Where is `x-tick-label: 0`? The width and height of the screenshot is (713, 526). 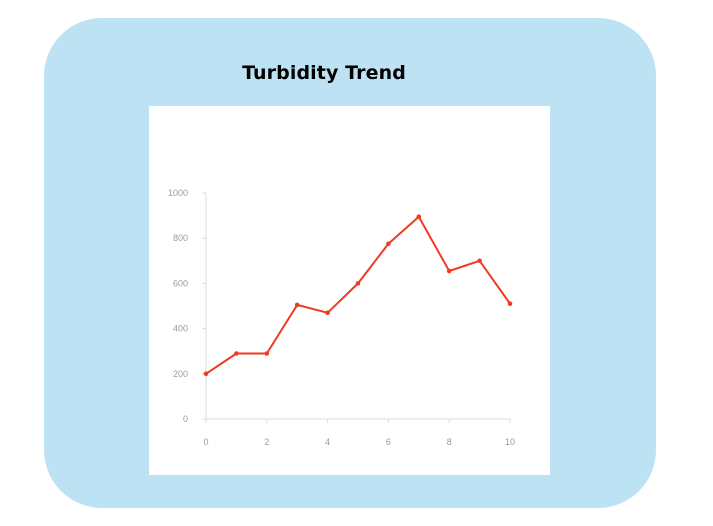 x-tick-label: 0 is located at coordinates (205, 442).